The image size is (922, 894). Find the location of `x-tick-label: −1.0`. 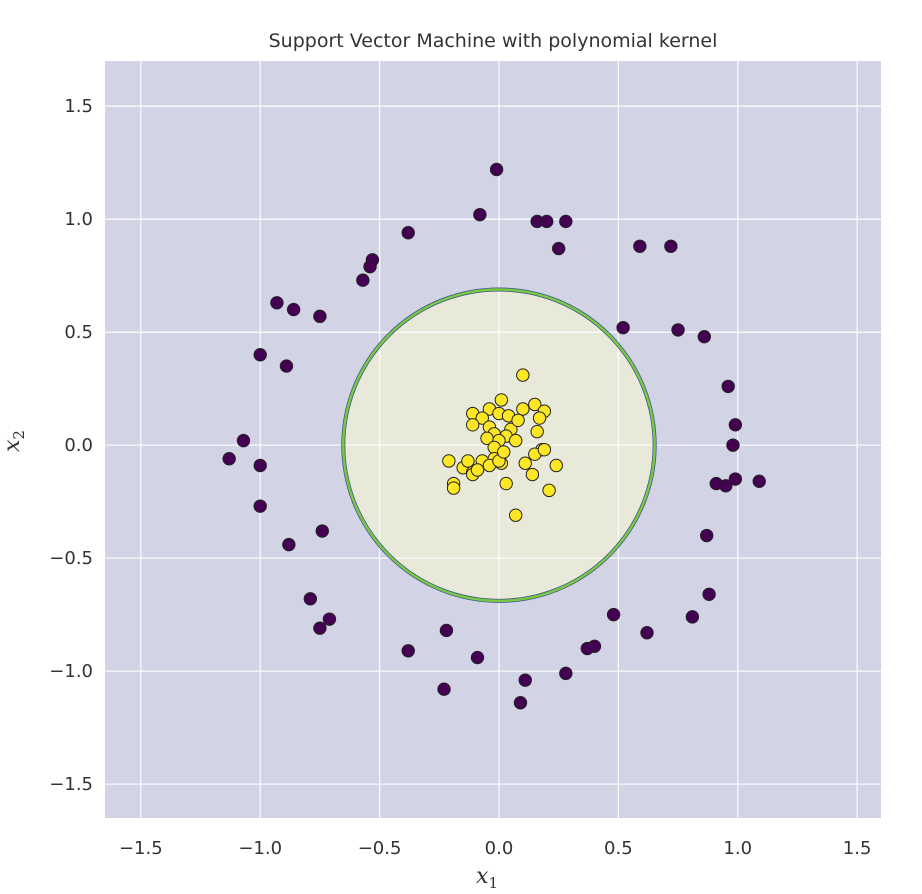

x-tick-label: −1.0 is located at coordinates (260, 848).